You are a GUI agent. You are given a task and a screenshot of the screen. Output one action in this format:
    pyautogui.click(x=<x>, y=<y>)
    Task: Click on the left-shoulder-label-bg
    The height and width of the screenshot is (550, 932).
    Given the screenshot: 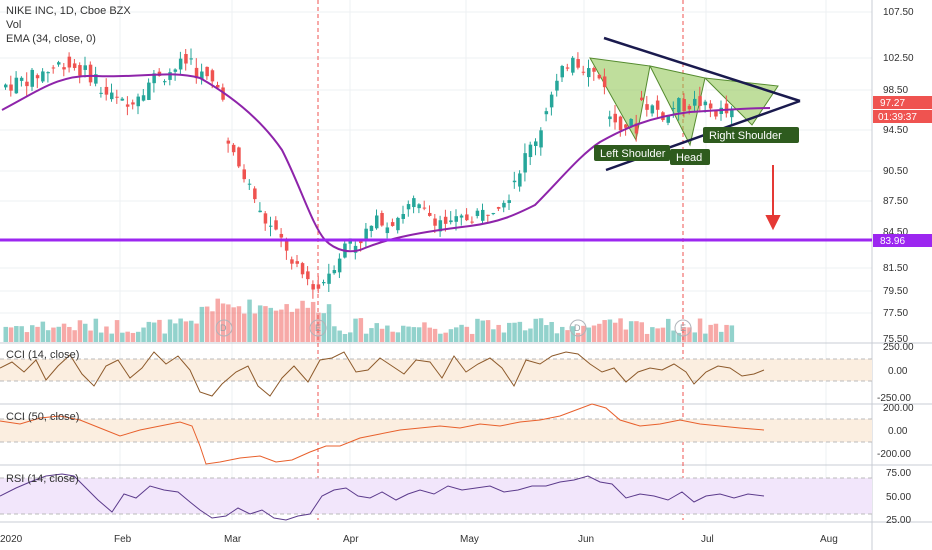 What is the action you would take?
    pyautogui.click(x=632, y=153)
    